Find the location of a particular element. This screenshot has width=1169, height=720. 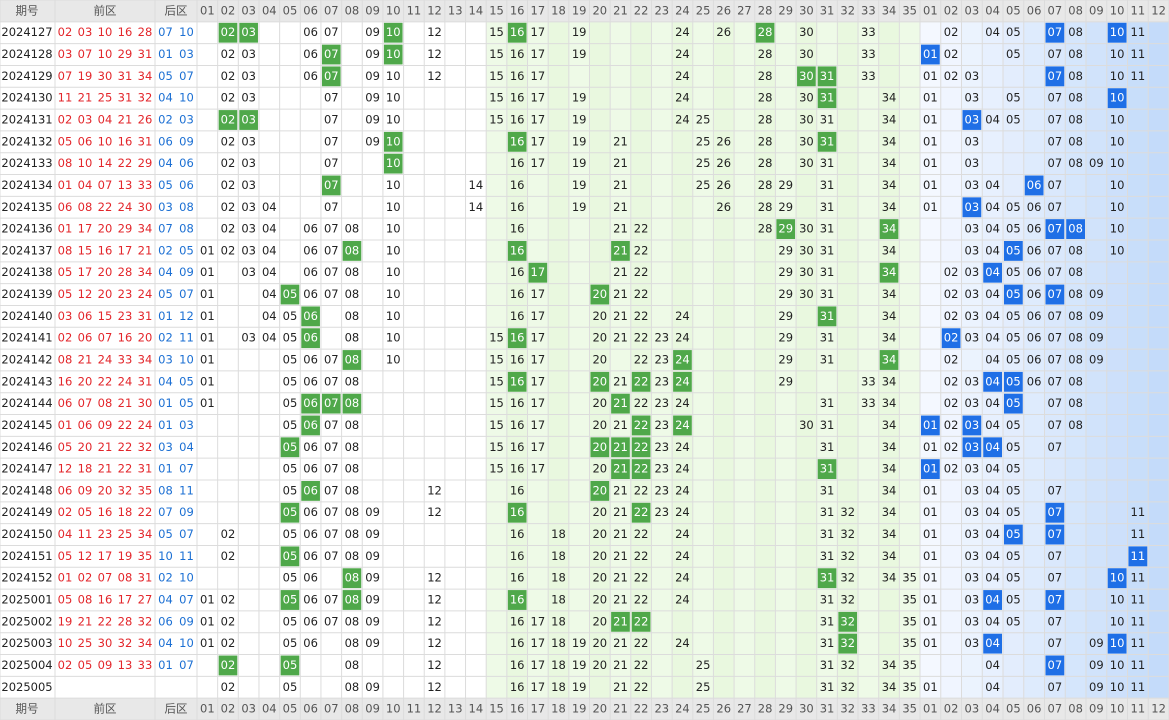

back-hit is located at coordinates (1117, 578).